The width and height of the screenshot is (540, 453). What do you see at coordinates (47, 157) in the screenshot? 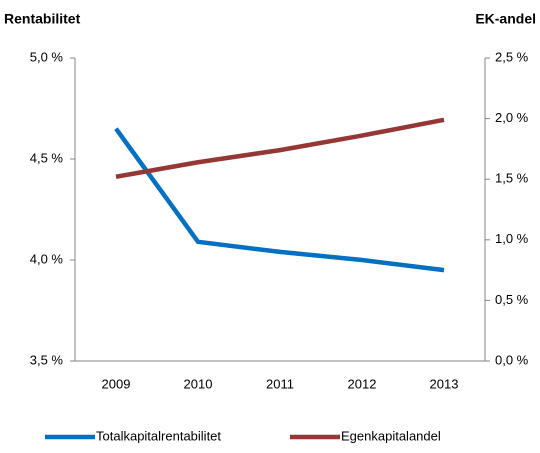
I see `y-tick-label: 4,5 %` at bounding box center [47, 157].